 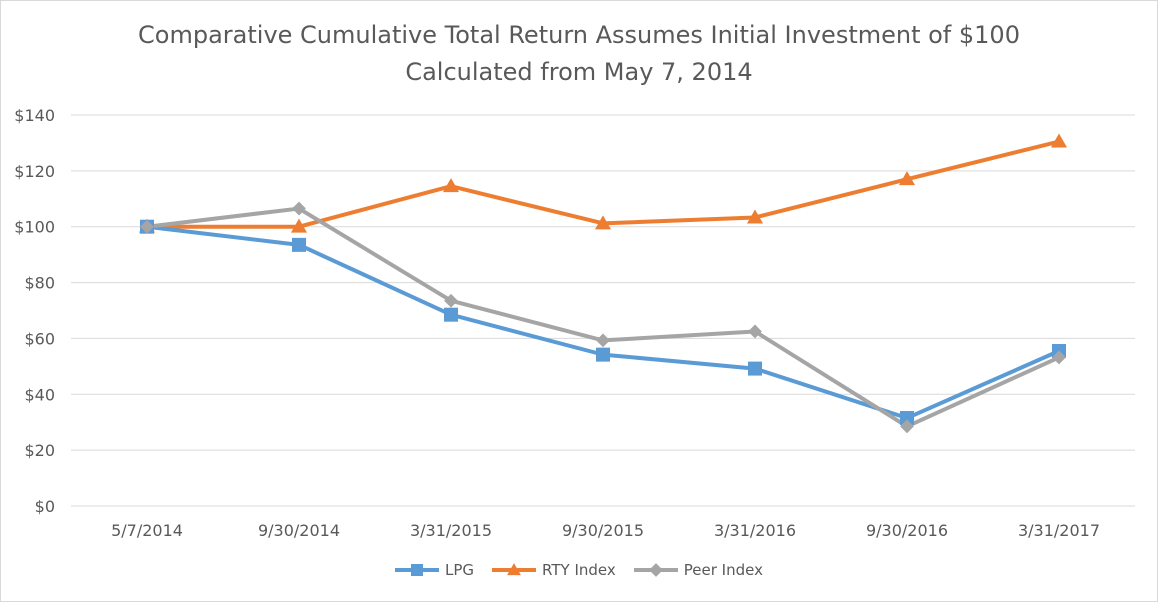 I want to click on legend-label: LPG, so click(x=460, y=570).